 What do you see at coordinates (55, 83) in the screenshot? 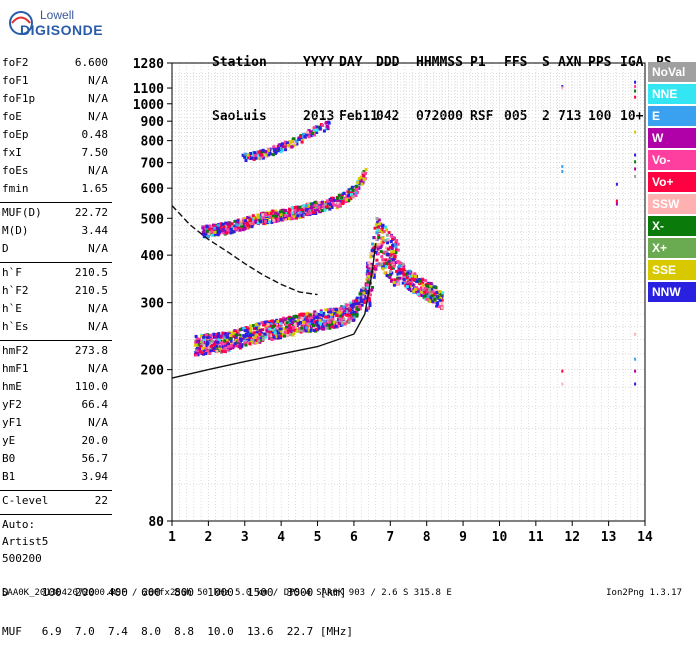
I see `param-row-foF1: foF1 N/A` at bounding box center [55, 83].